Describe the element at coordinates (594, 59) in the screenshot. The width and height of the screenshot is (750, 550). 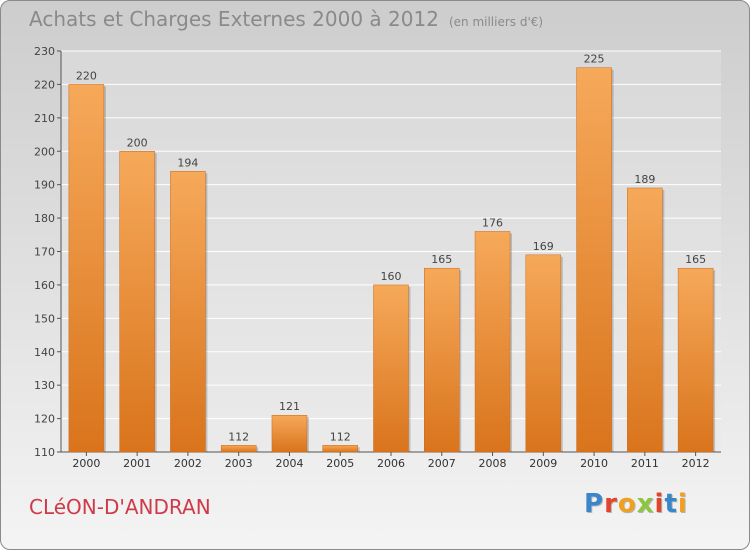
I see `bar-value-label: 225` at that location.